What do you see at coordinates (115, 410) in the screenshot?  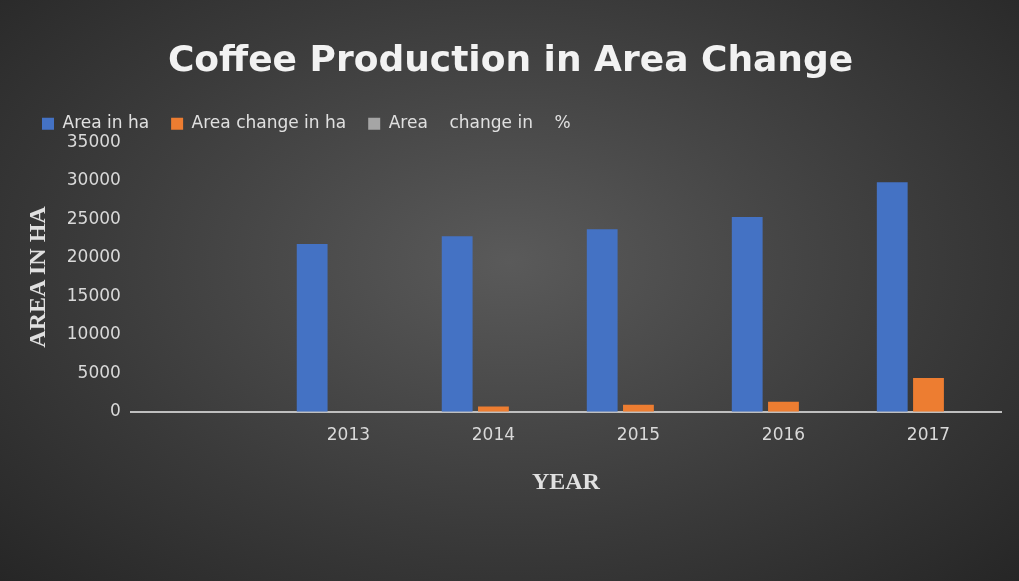 I see `y-tick-label: 0` at bounding box center [115, 410].